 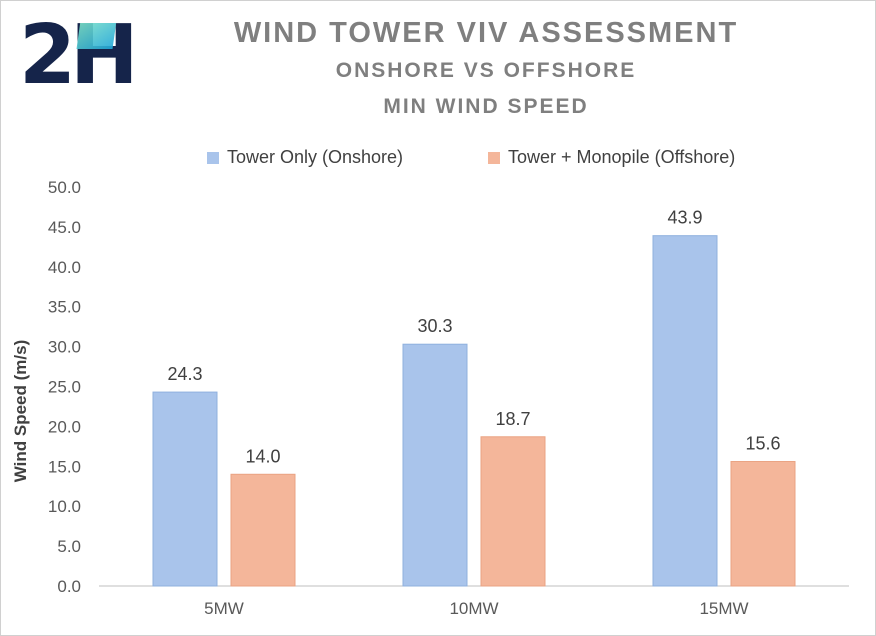 What do you see at coordinates (64, 227) in the screenshot?
I see `y-tick-label: 45.0` at bounding box center [64, 227].